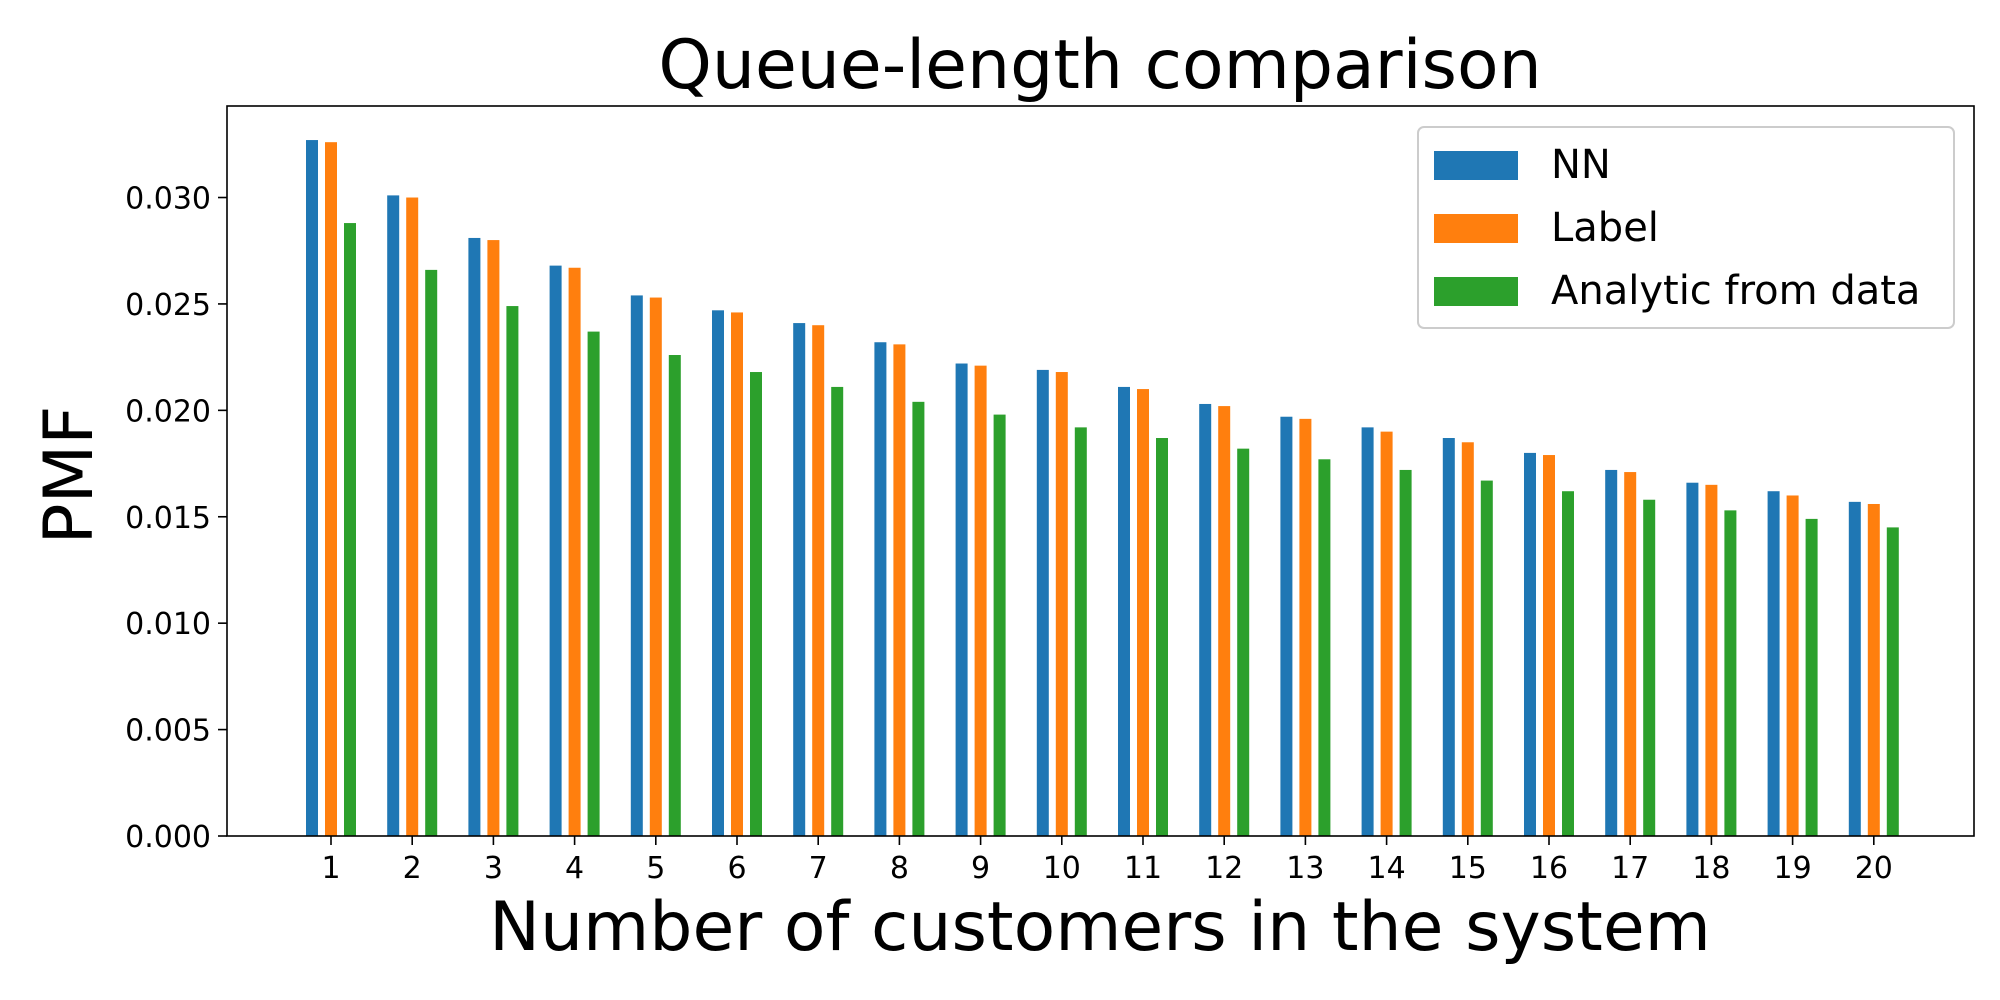  Describe the element at coordinates (1793, 868) in the screenshot. I see `x-tick-label: 19` at that location.